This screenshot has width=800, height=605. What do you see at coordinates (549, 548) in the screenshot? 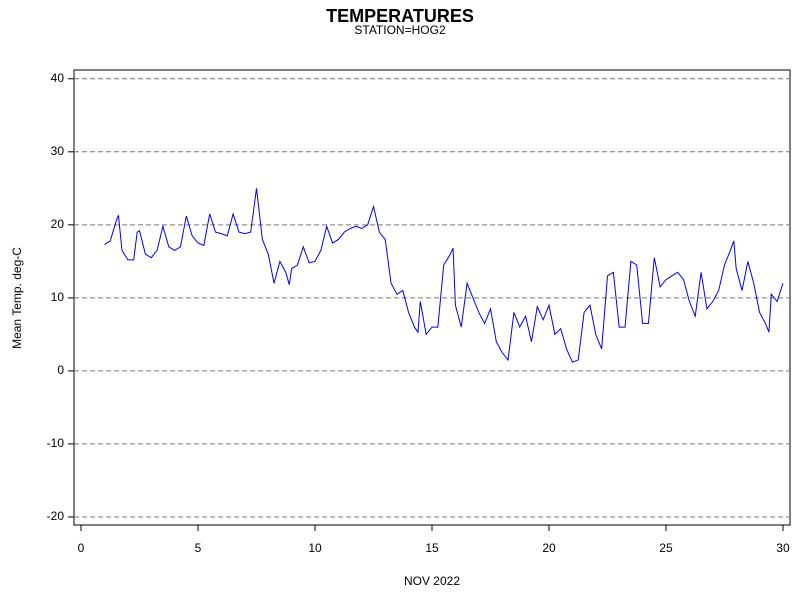
I see `x-tick-label: 20` at bounding box center [549, 548].